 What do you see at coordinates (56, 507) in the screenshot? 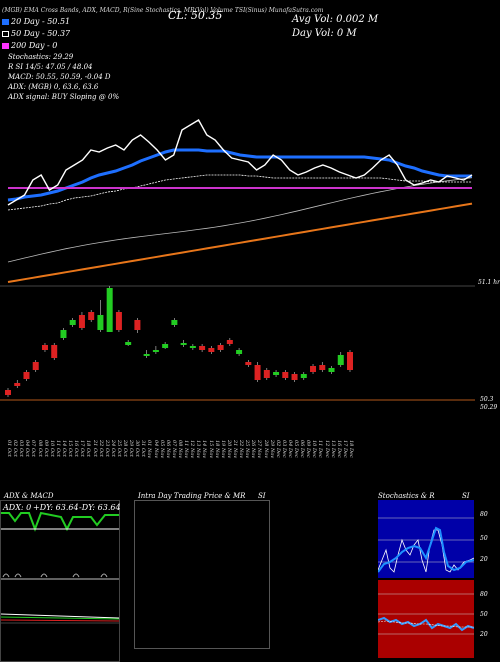
I see `plus-di-value: +DY: 63.64` at bounding box center [56, 507].